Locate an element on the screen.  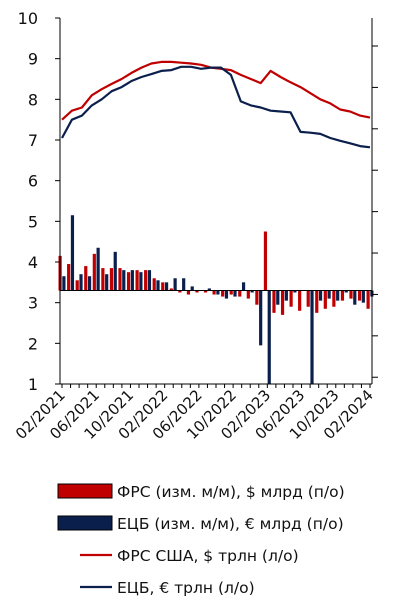
legend-label: ФРС США, $ трлн (л/о) is located at coordinates (208, 556).